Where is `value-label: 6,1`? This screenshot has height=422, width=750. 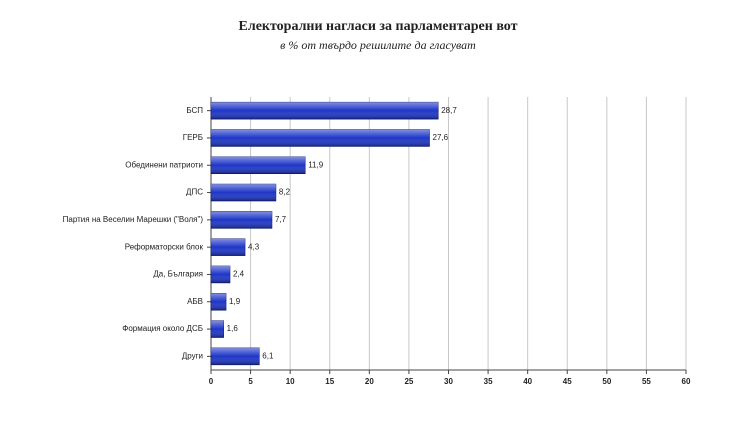
value-label: 6,1 is located at coordinates (268, 355).